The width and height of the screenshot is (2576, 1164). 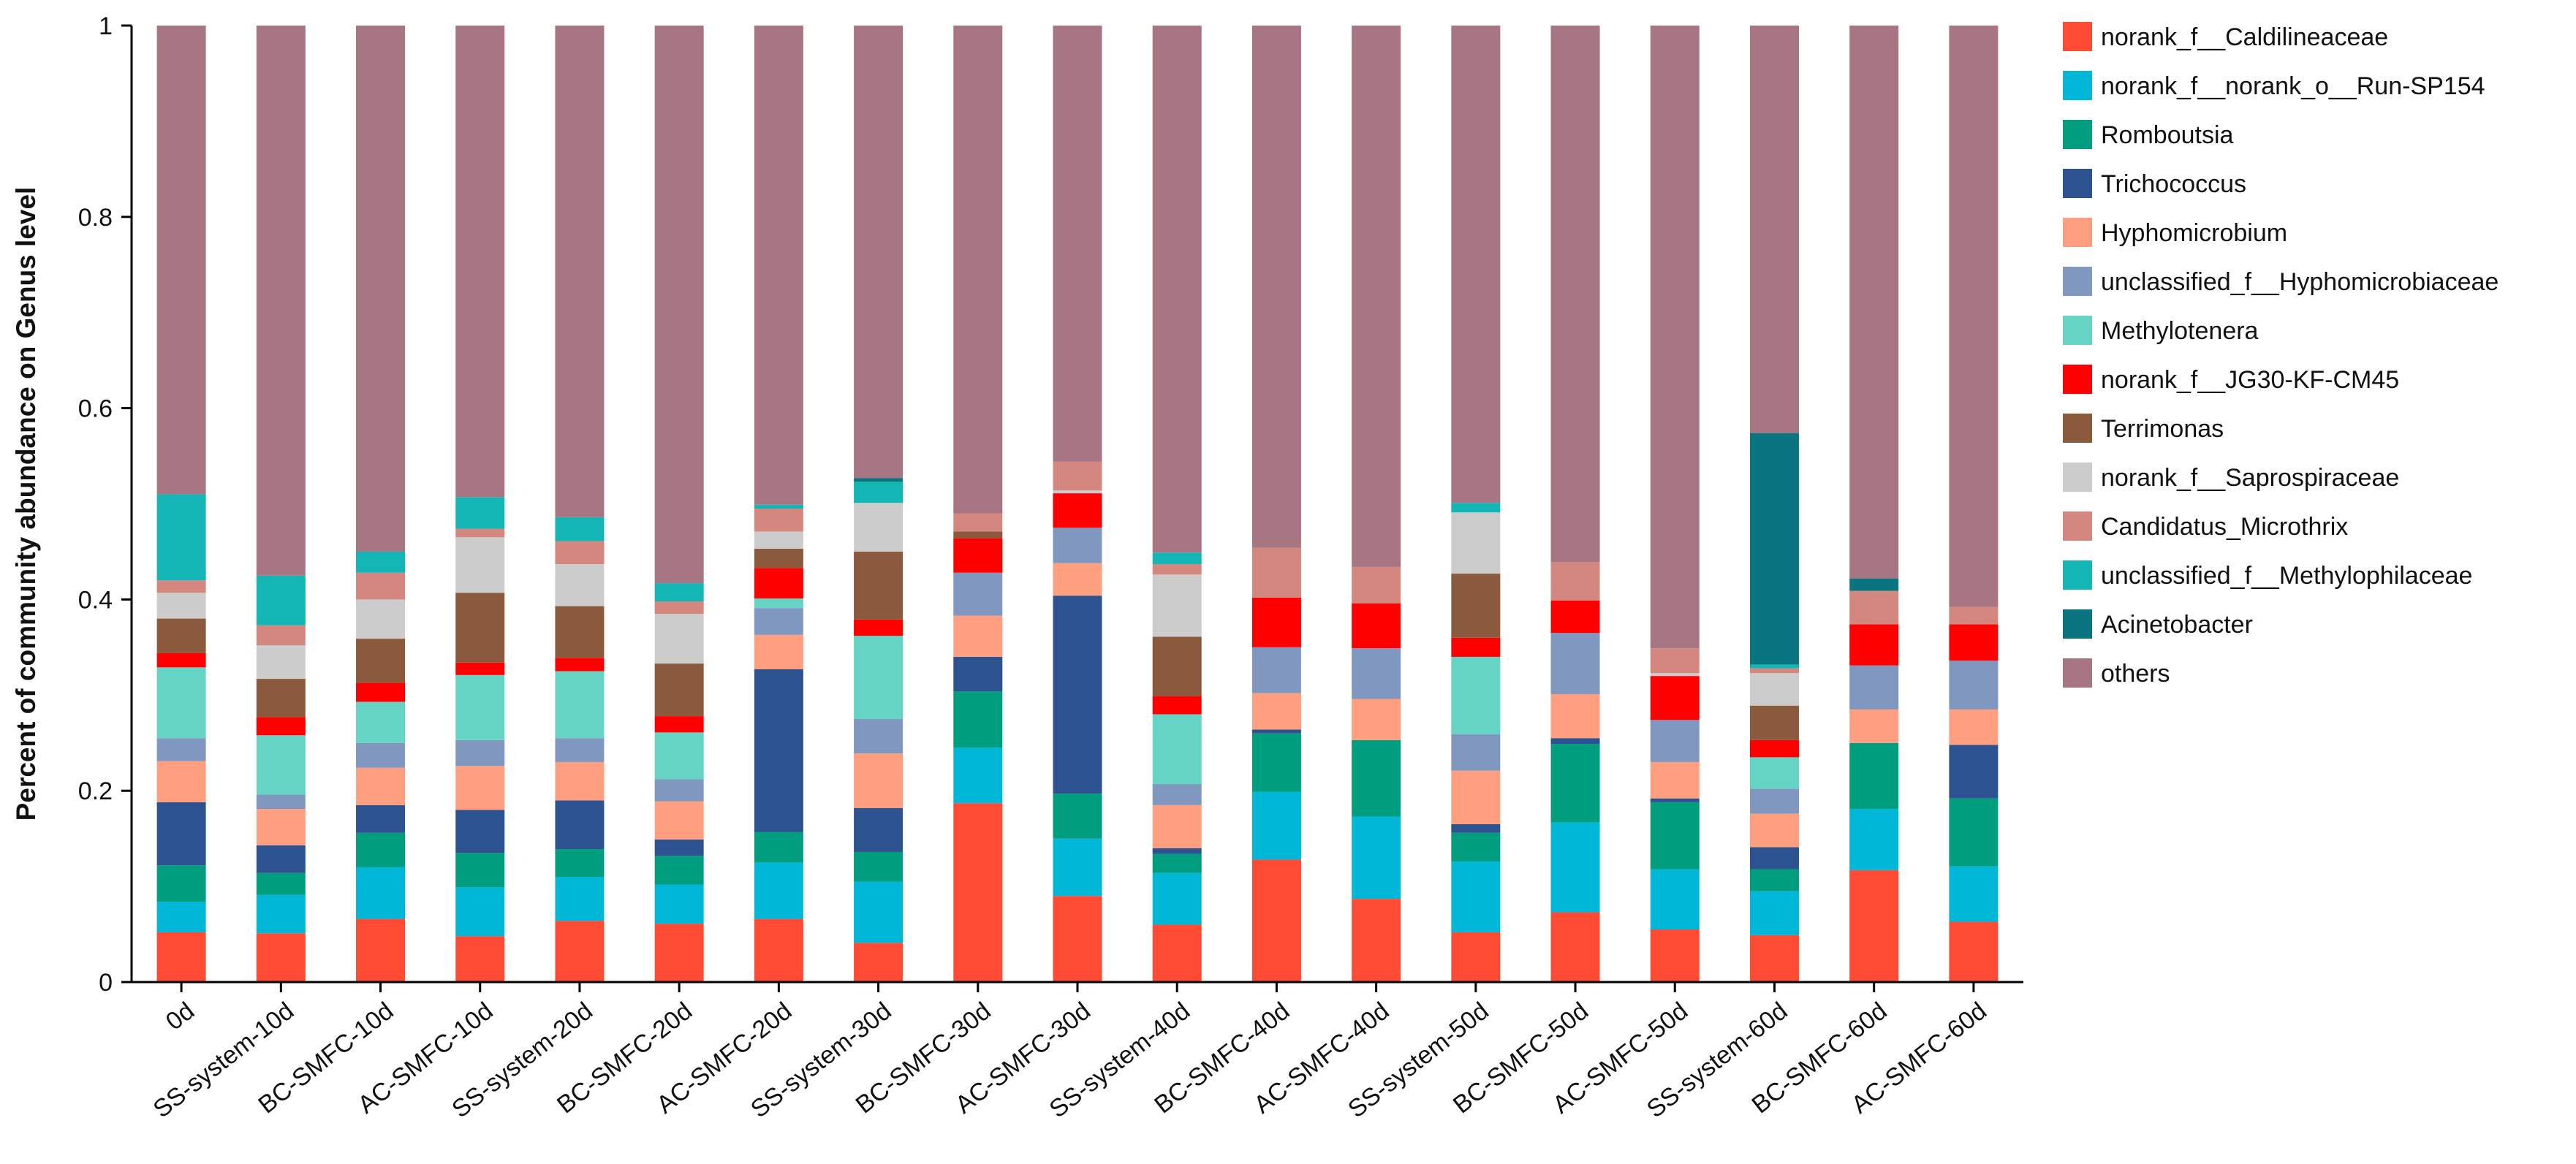 I want to click on legend-label: Methylotenera, so click(x=2180, y=331).